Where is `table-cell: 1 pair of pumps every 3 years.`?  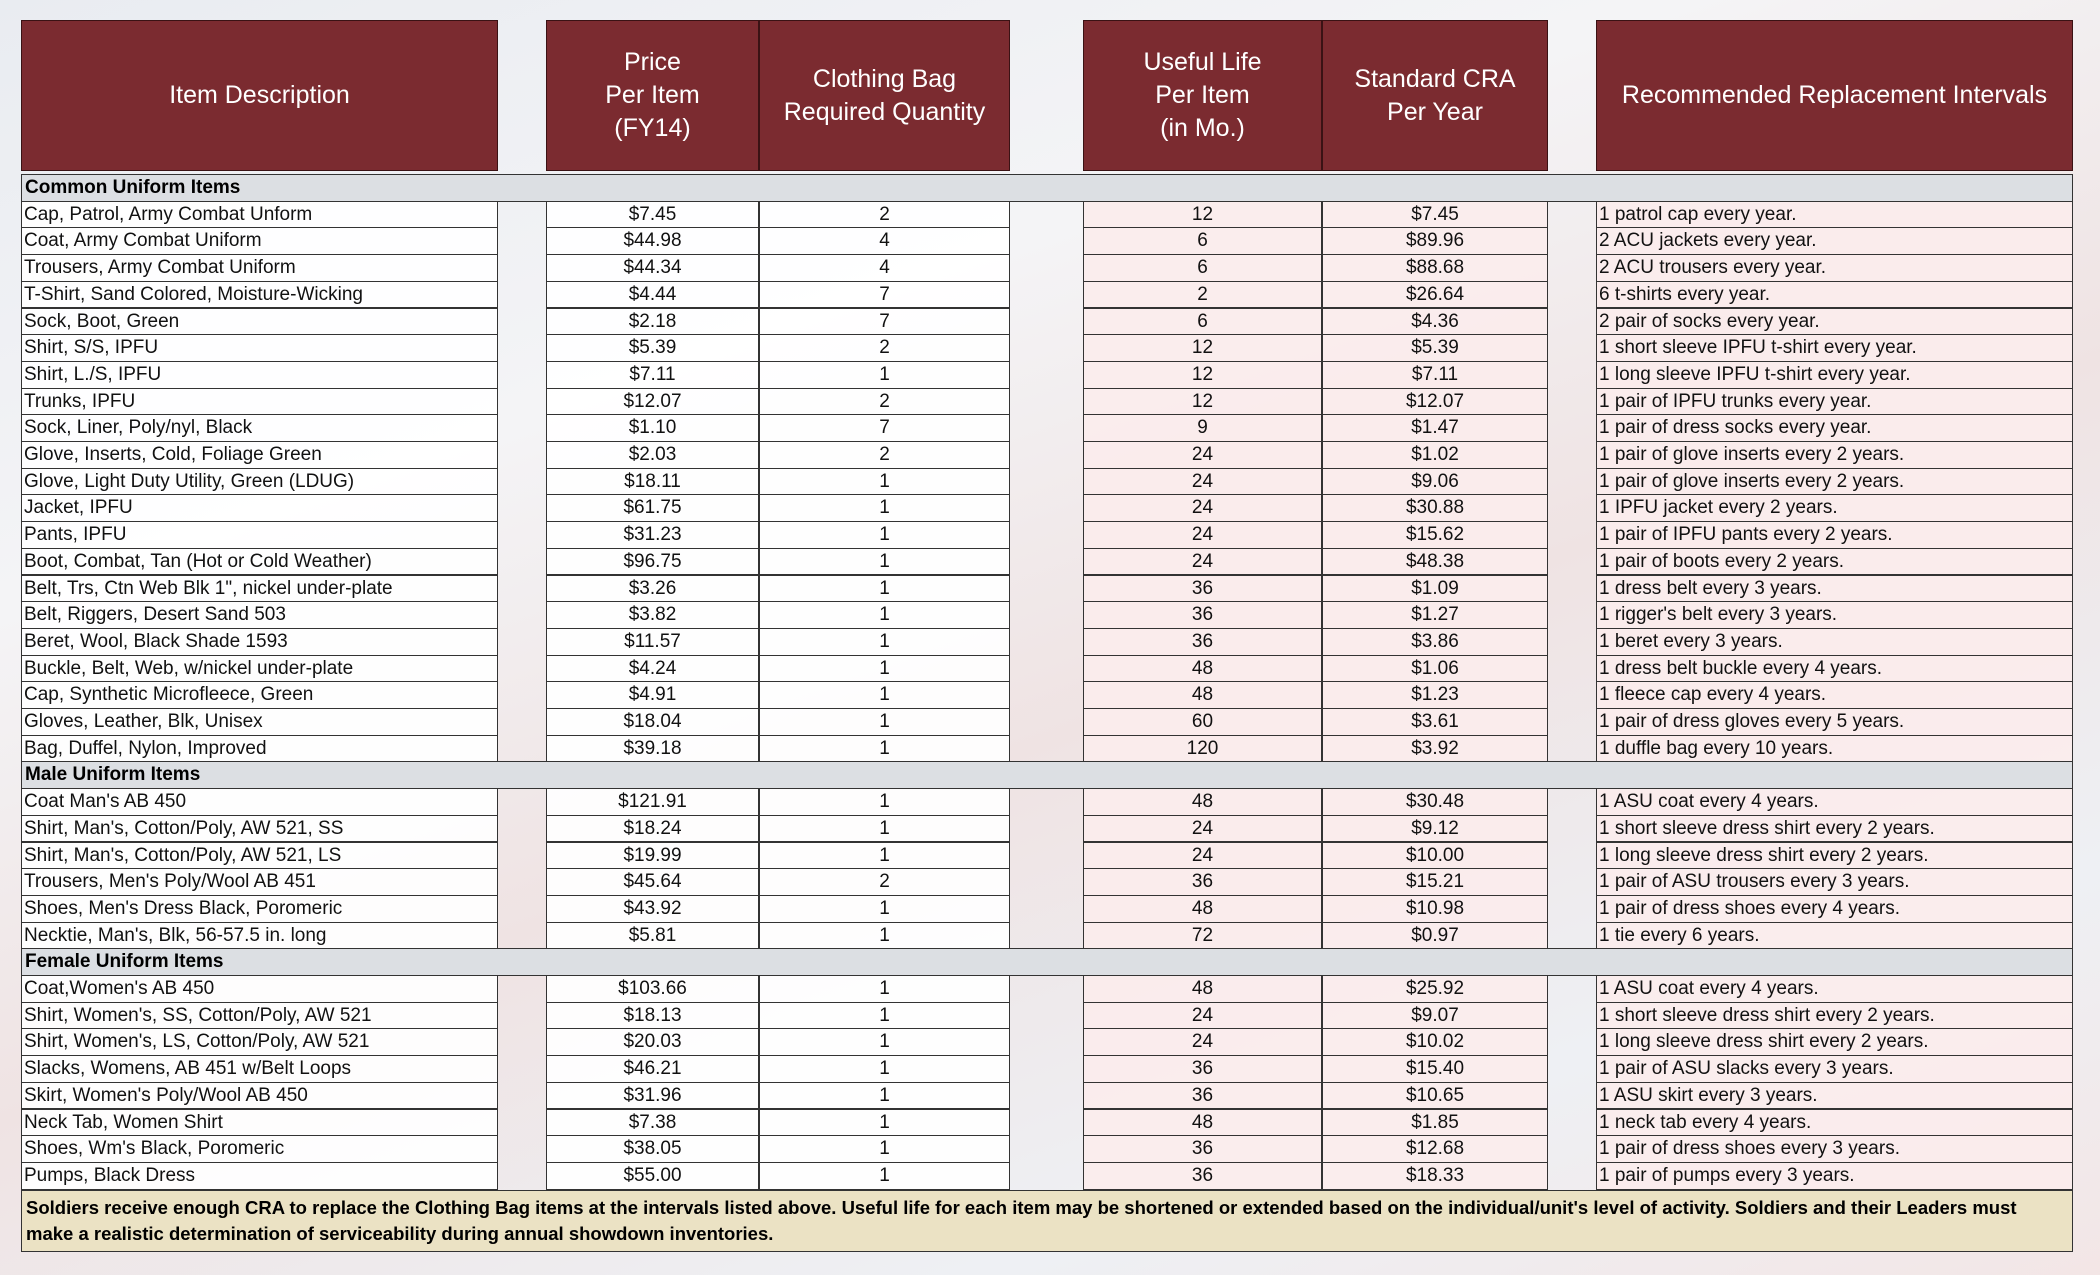 table-cell: 1 pair of pumps every 3 years. is located at coordinates (1834, 1175).